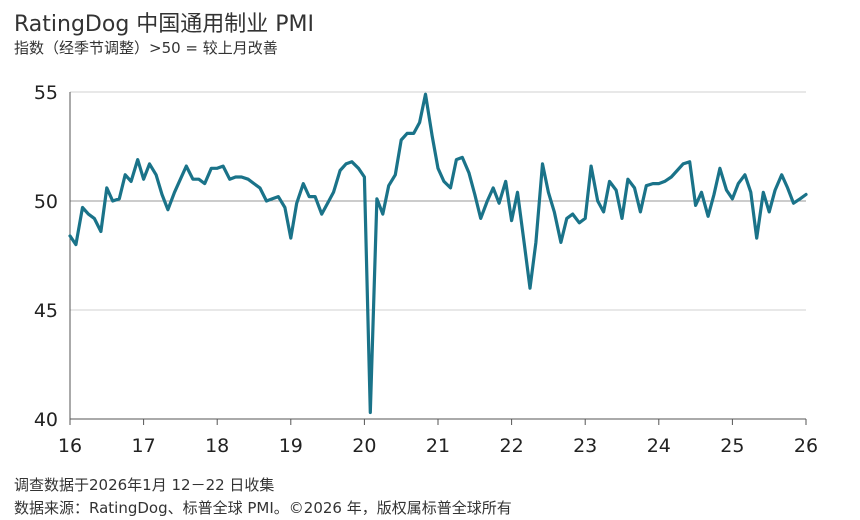  Describe the element at coordinates (806, 446) in the screenshot. I see `x-tick-label-26: 26` at that location.